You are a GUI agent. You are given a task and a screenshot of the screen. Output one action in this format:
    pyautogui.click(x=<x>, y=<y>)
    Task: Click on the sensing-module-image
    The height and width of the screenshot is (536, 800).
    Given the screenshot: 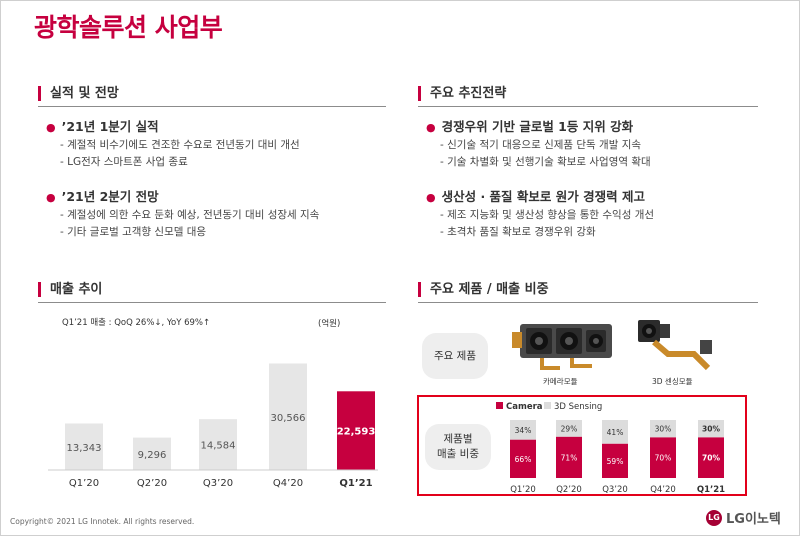 What is the action you would take?
    pyautogui.click(x=675, y=345)
    